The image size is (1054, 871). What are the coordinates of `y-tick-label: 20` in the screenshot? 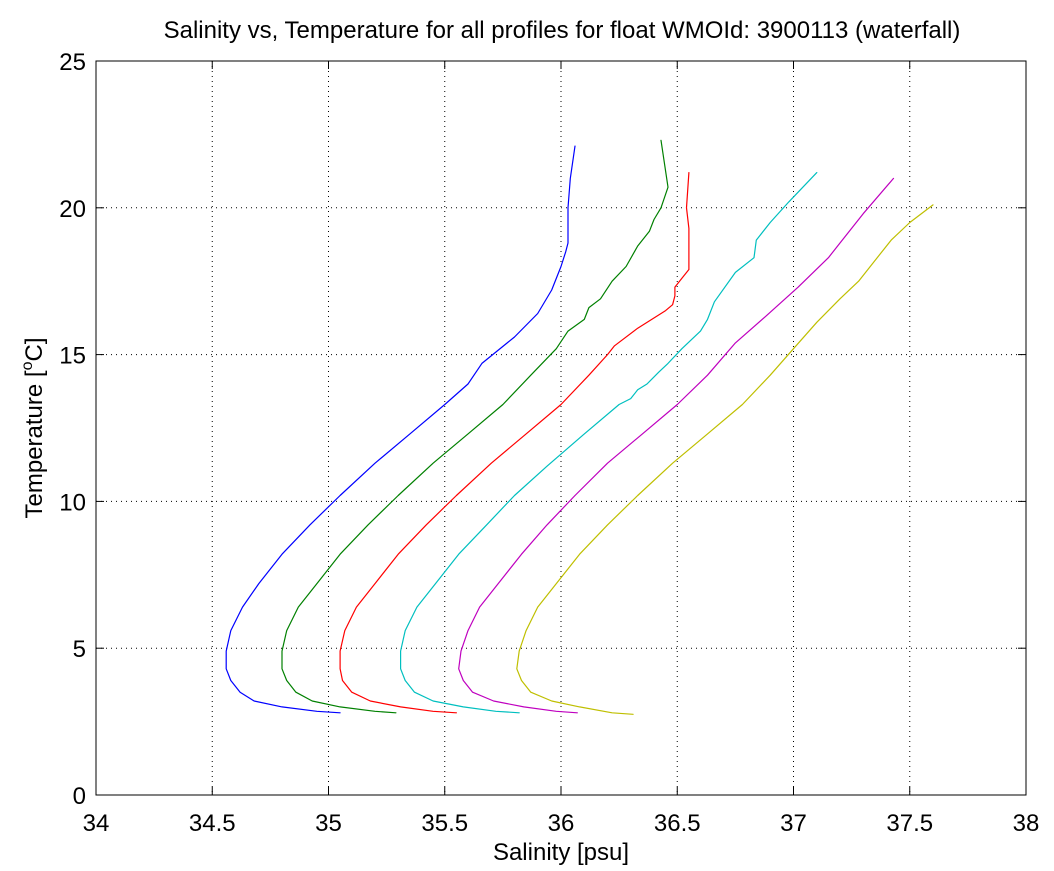 It's located at (72, 209).